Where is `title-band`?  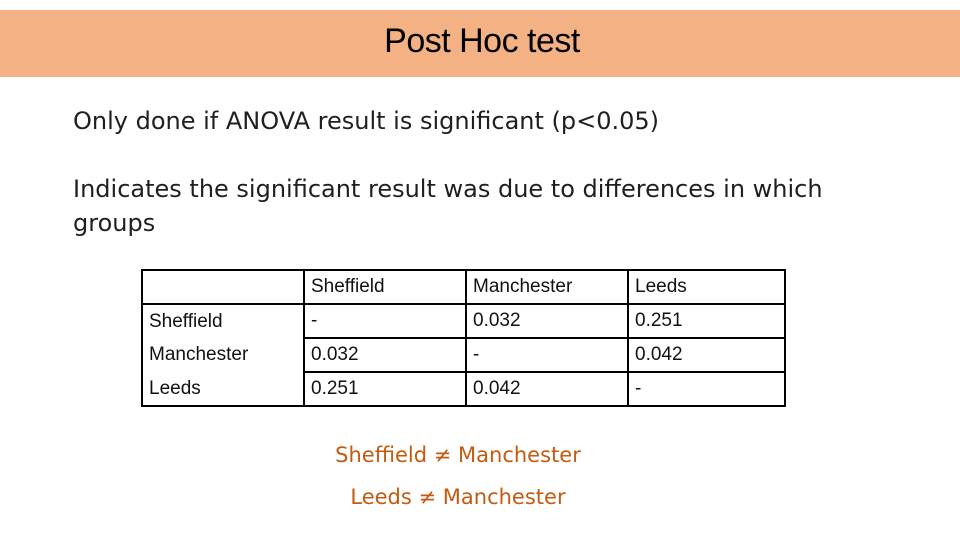 title-band is located at coordinates (480, 43).